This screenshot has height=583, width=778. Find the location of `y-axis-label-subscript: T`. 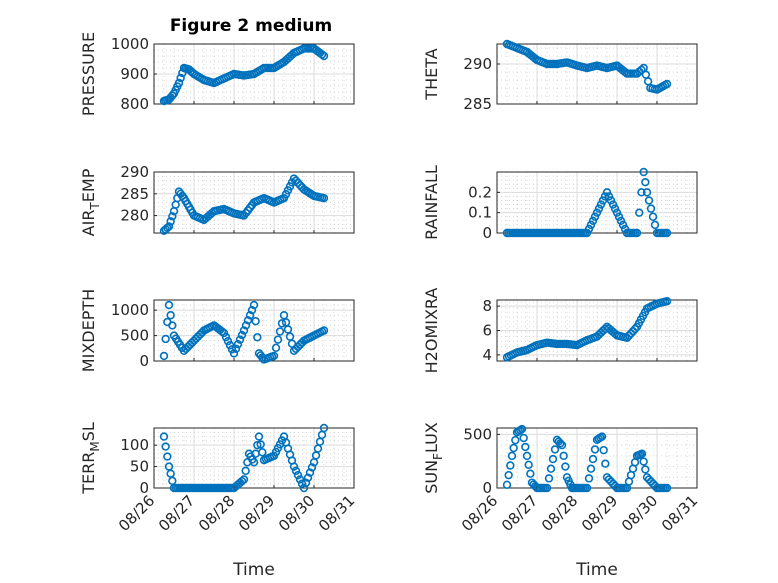

y-axis-label-subscript: T is located at coordinates (95, 206).